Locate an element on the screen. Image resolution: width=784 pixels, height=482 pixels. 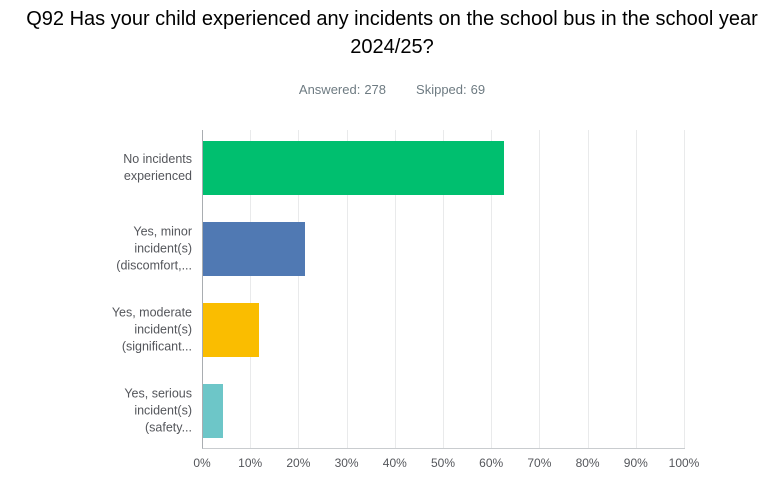
skipped-summary: Skipped: 69 is located at coordinates (450, 89).